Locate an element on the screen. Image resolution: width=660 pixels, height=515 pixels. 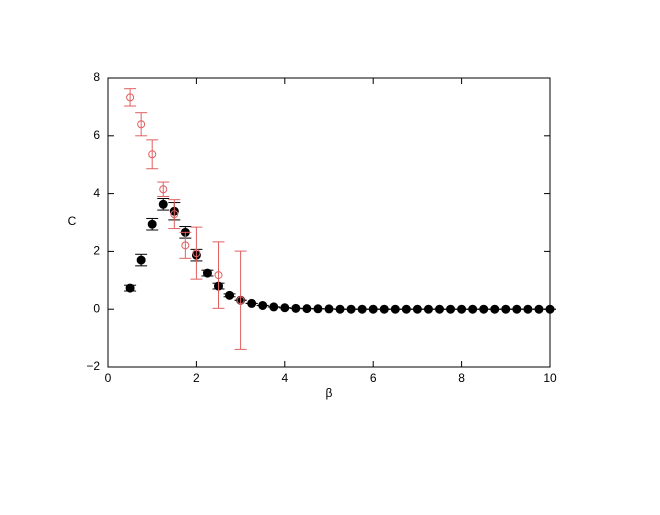
x-axis-label: β is located at coordinates (329, 393).